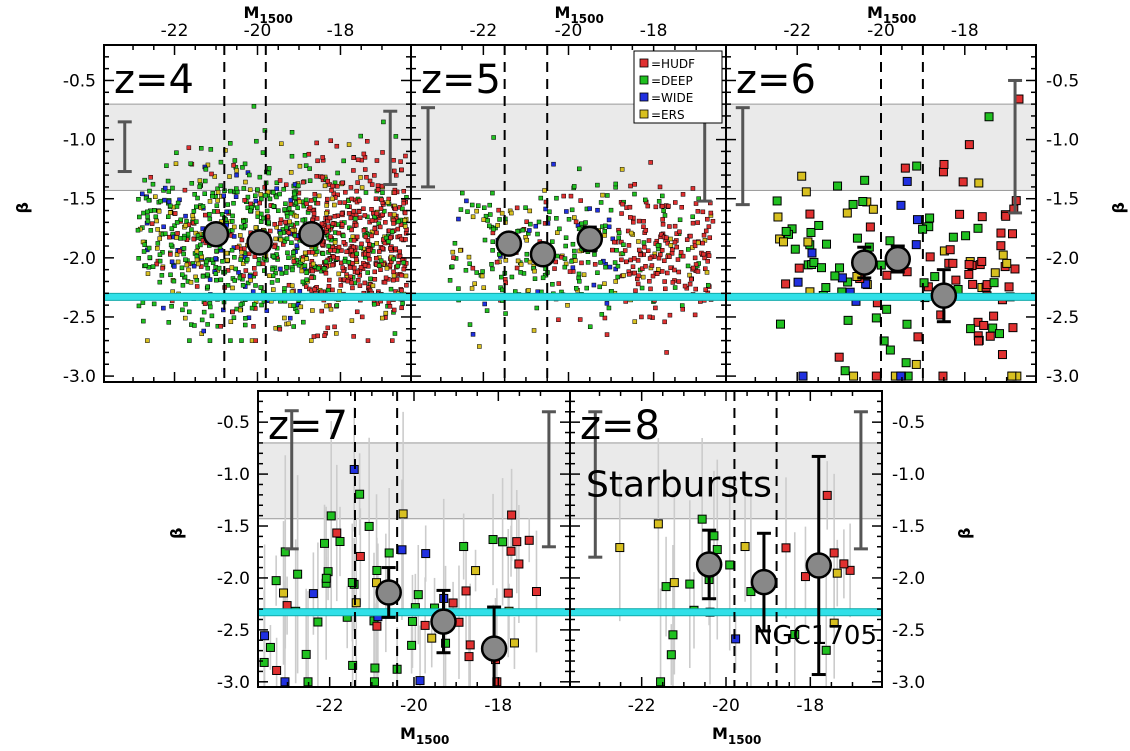  I want to click on ngc1705-line, so click(257, 296).